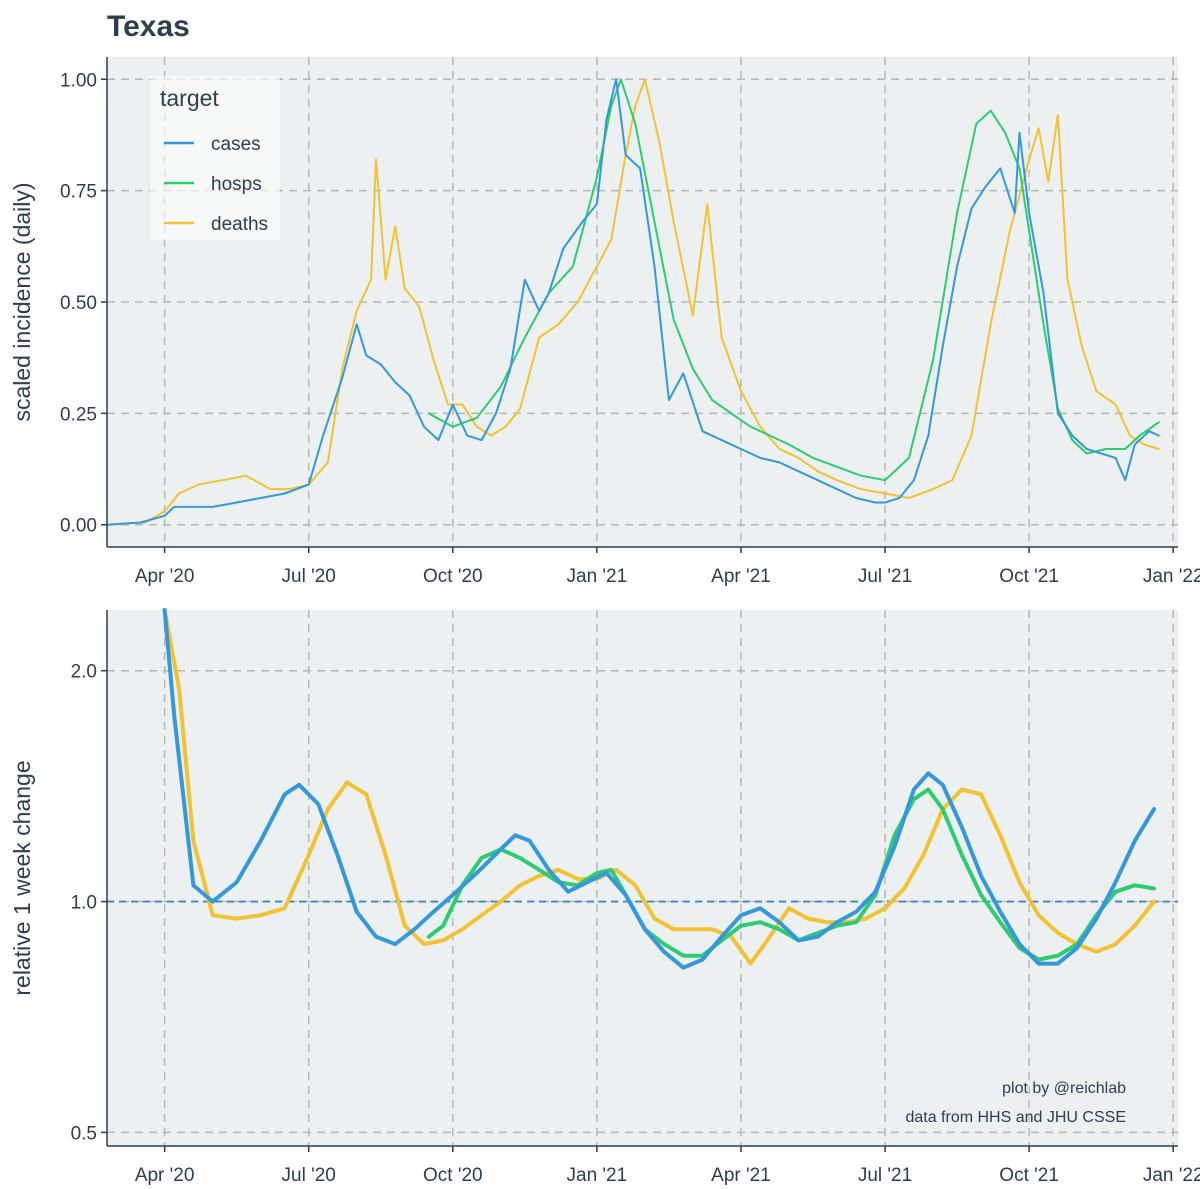 This screenshot has width=1200, height=1189. What do you see at coordinates (84, 672) in the screenshot?
I see `y-tick-label: 2.0` at bounding box center [84, 672].